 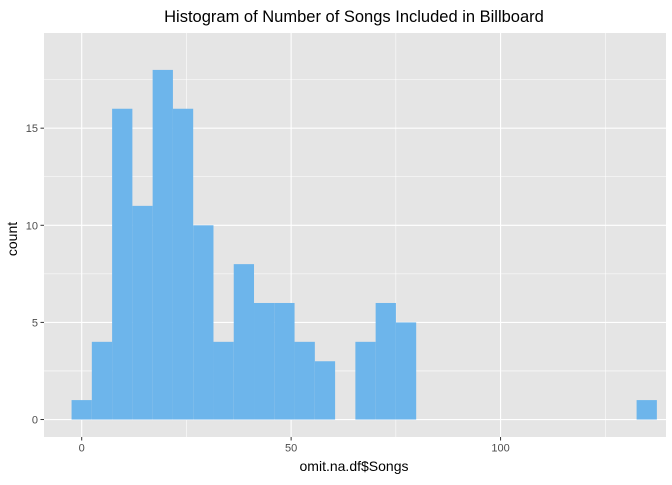 What do you see at coordinates (35, 421) in the screenshot?
I see `y-tick-label: 0` at bounding box center [35, 421].